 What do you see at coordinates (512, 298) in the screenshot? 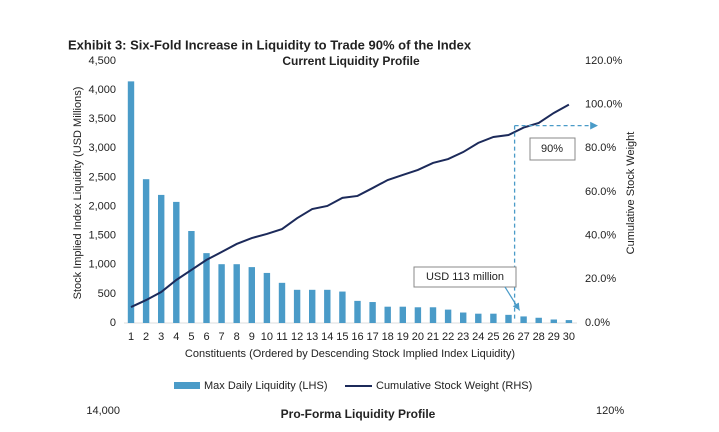
I see `annotation-arrow` at bounding box center [512, 298].